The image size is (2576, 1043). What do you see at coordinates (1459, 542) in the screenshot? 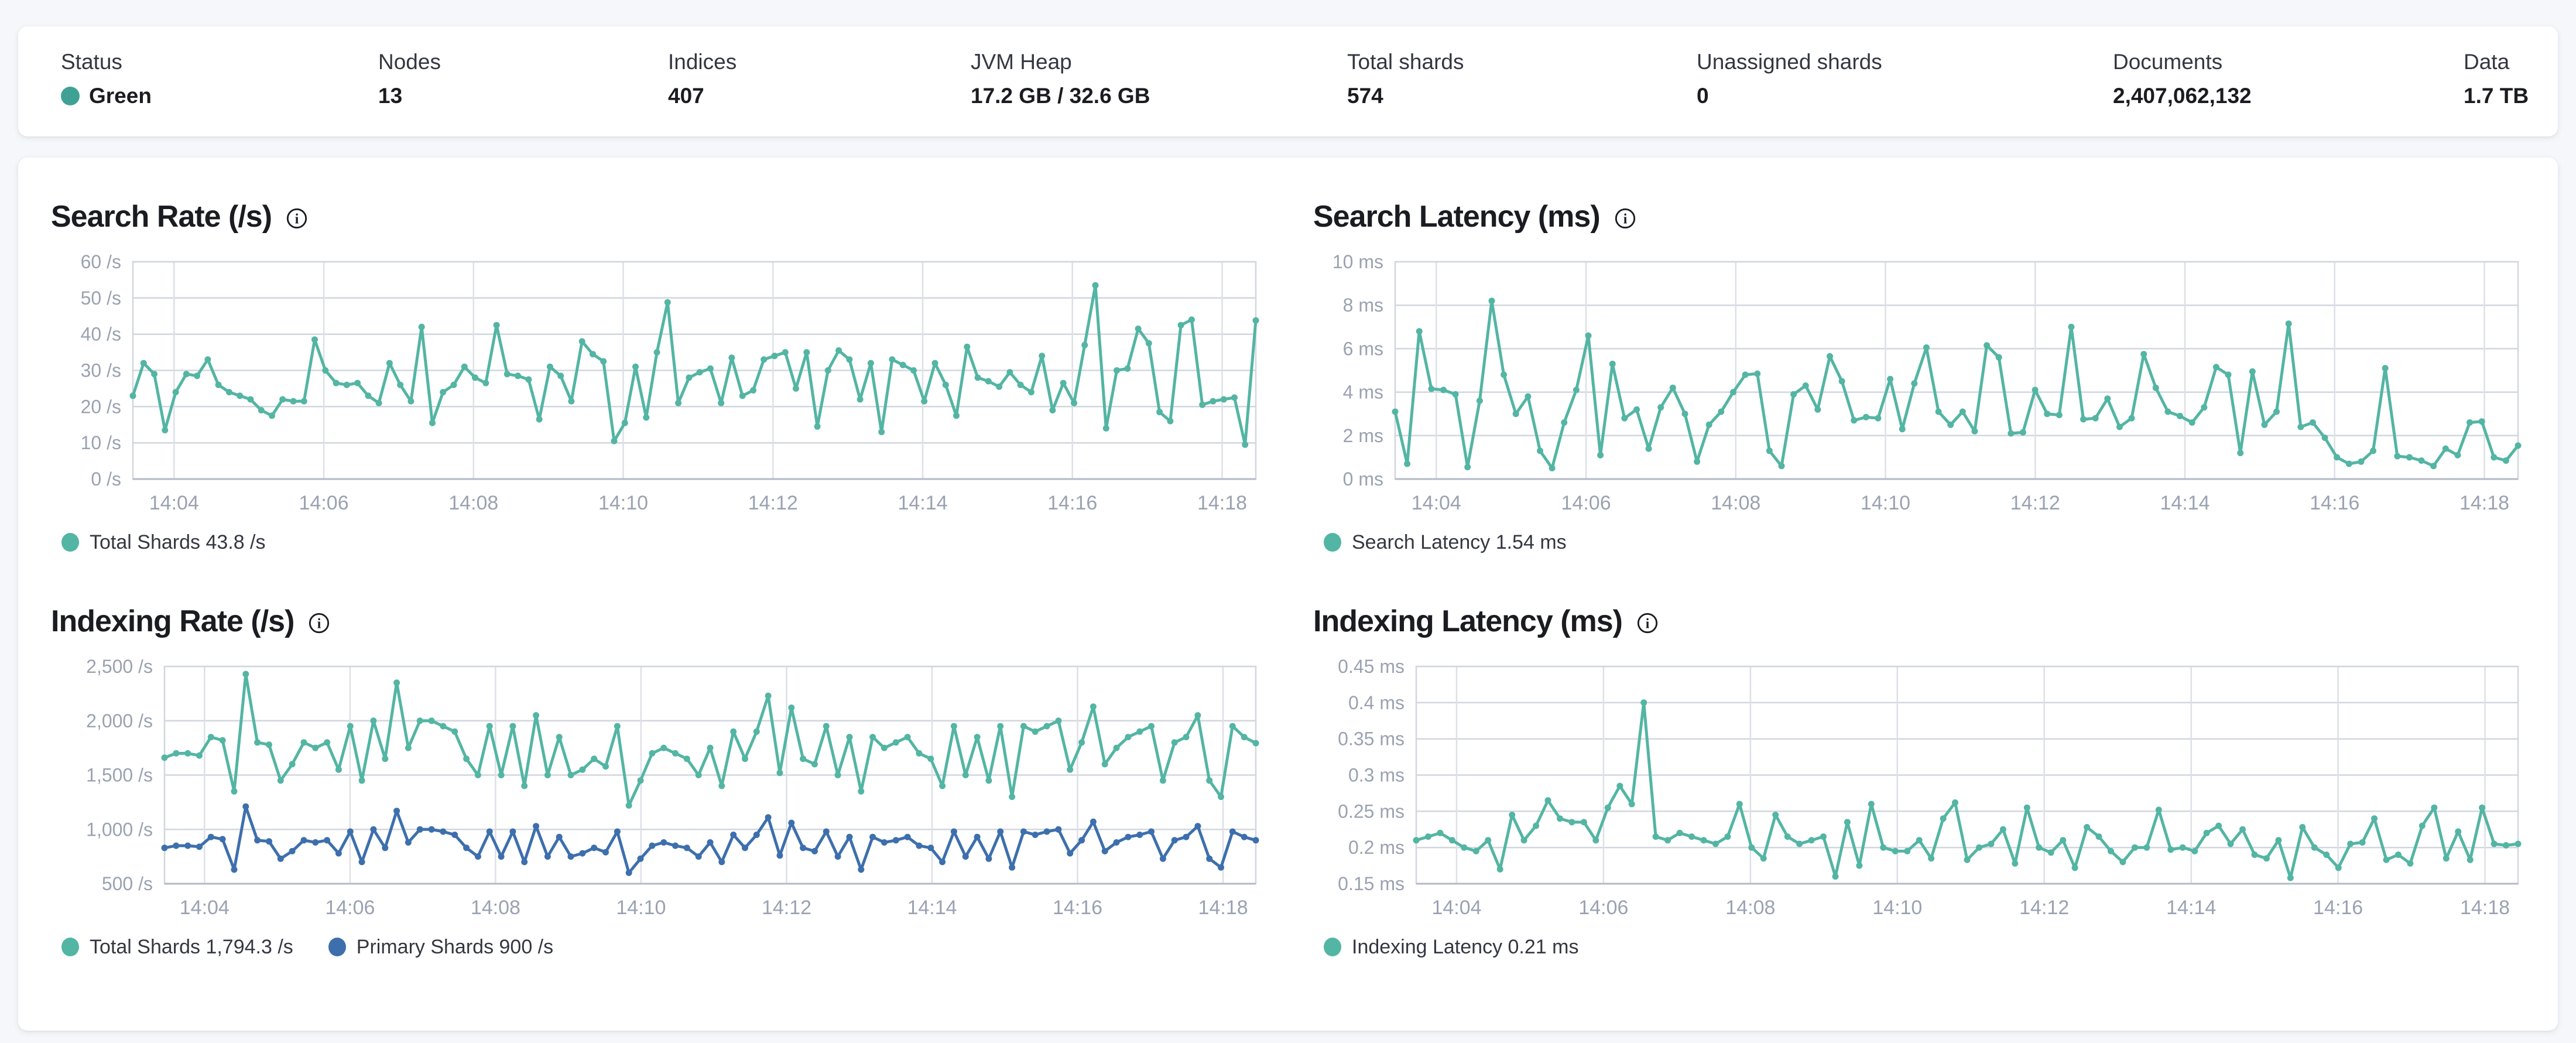
I see `legend-series-label: Search Latency 1.54 ms` at bounding box center [1459, 542].